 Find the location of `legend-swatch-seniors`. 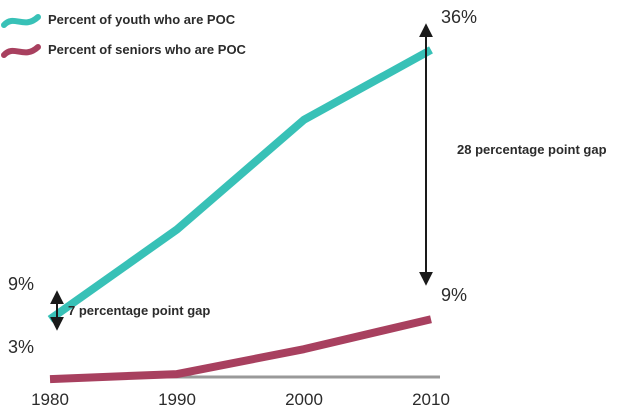

legend-swatch-seniors is located at coordinates (21, 51).